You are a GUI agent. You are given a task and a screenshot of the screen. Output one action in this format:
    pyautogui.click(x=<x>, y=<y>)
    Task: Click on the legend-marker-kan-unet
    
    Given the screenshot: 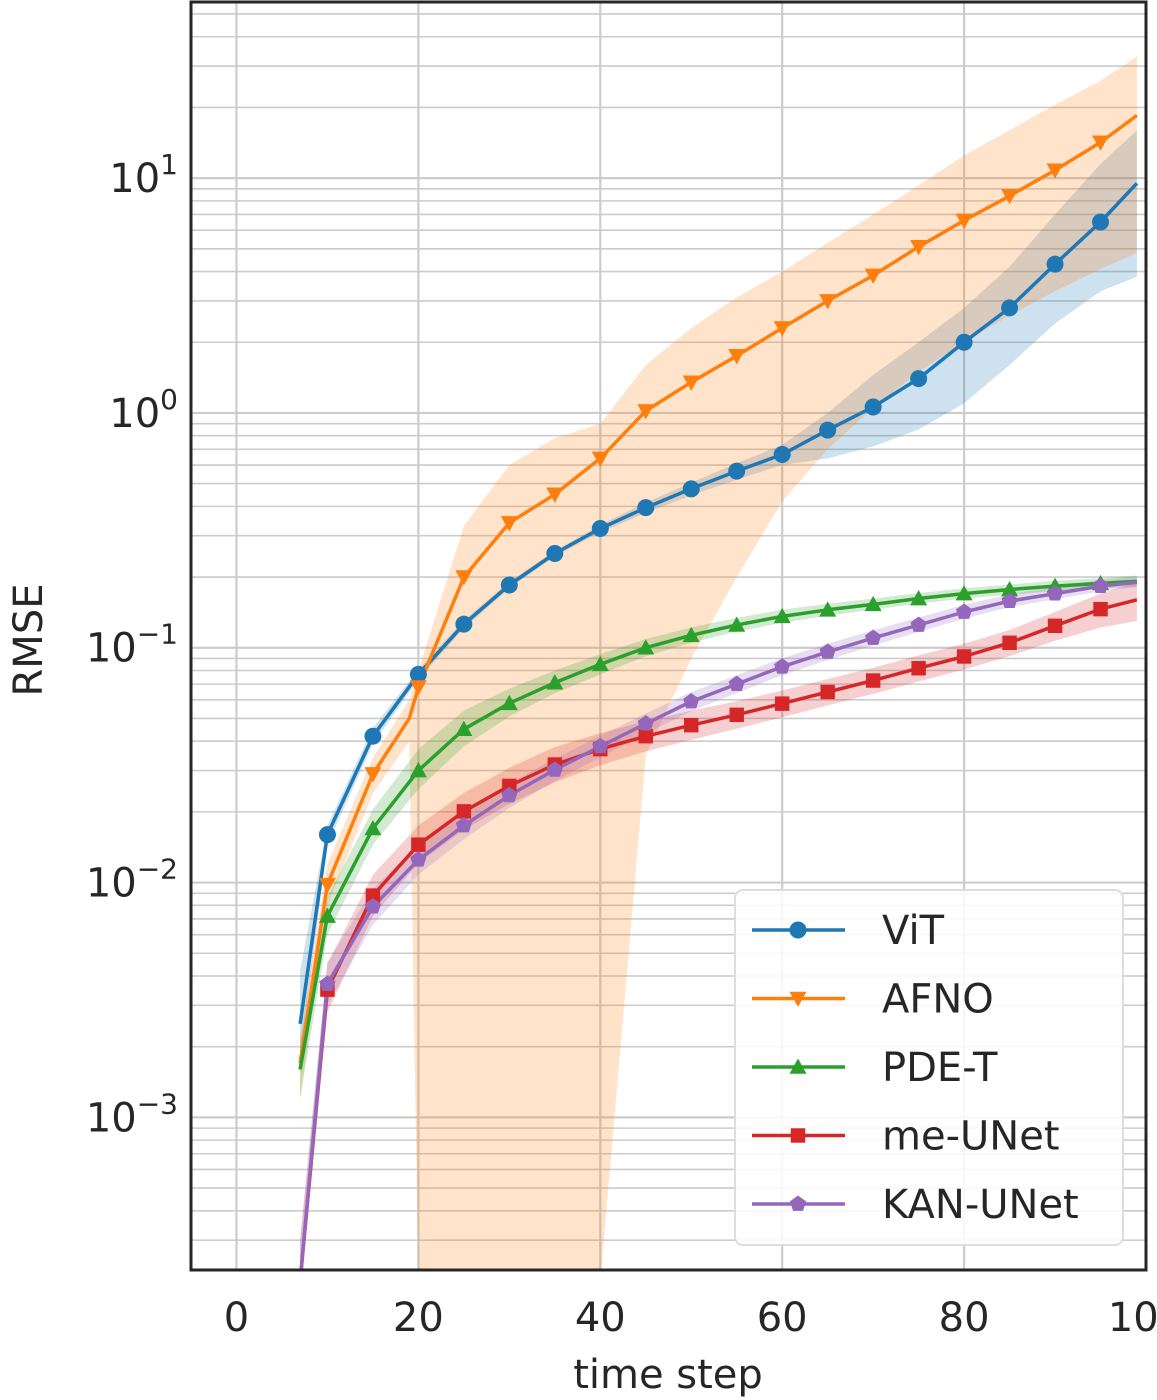 What is the action you would take?
    pyautogui.click(x=798, y=1203)
    